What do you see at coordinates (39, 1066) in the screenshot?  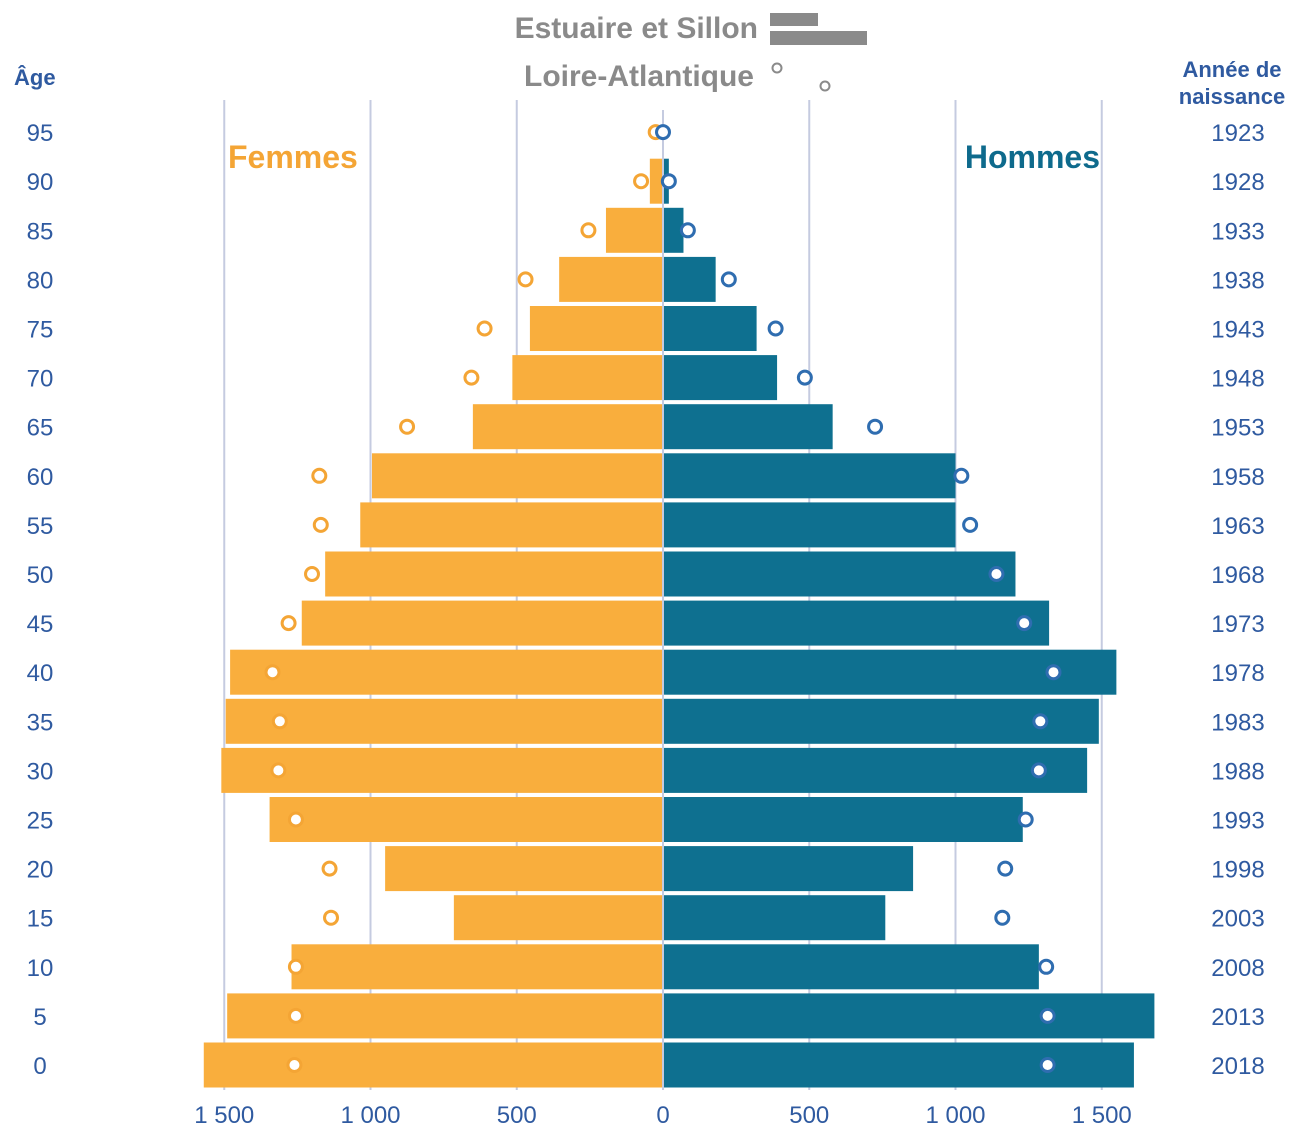 I see `age-tick-label: 0` at bounding box center [39, 1066].